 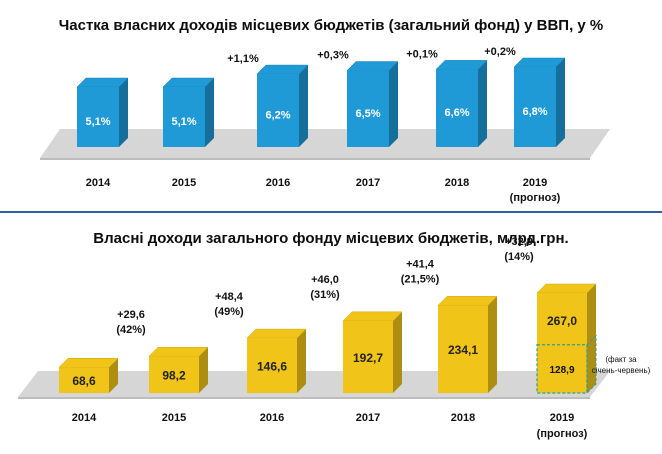 What do you see at coordinates (397, 352) in the screenshot?
I see `revenue-bar-2017-side` at bounding box center [397, 352].